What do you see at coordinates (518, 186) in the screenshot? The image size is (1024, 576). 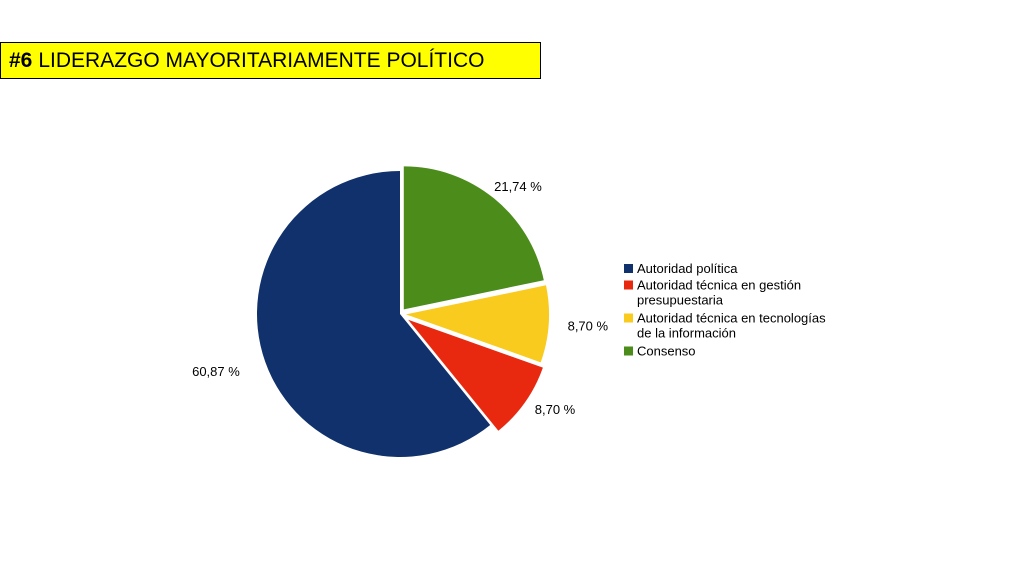 I see `data-label-4: 21,74 %` at bounding box center [518, 186].